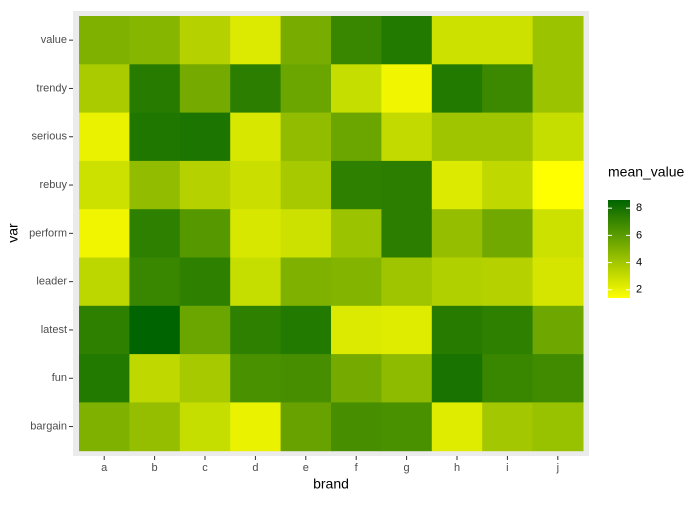  Describe the element at coordinates (205, 468) in the screenshot. I see `x-tick-label: c` at that location.